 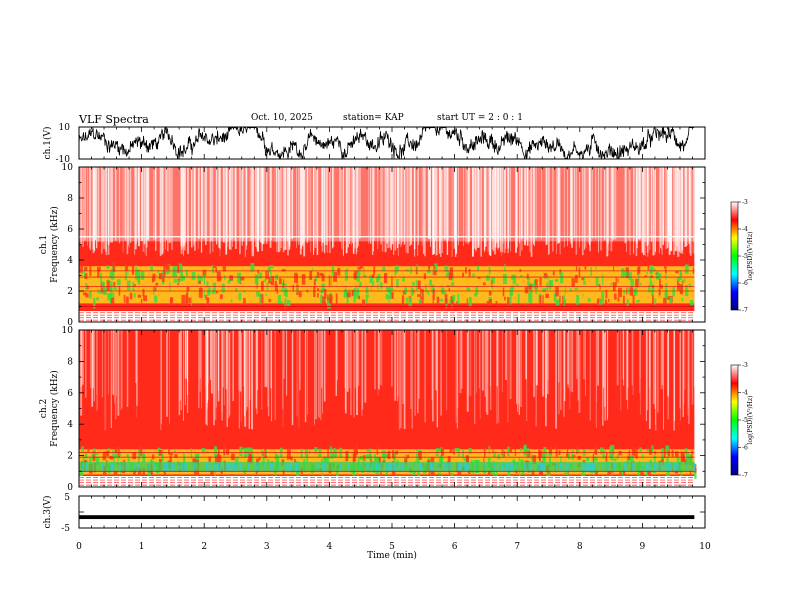 I want to click on ch2-colorbar-tick-label: -3, so click(x=745, y=365).